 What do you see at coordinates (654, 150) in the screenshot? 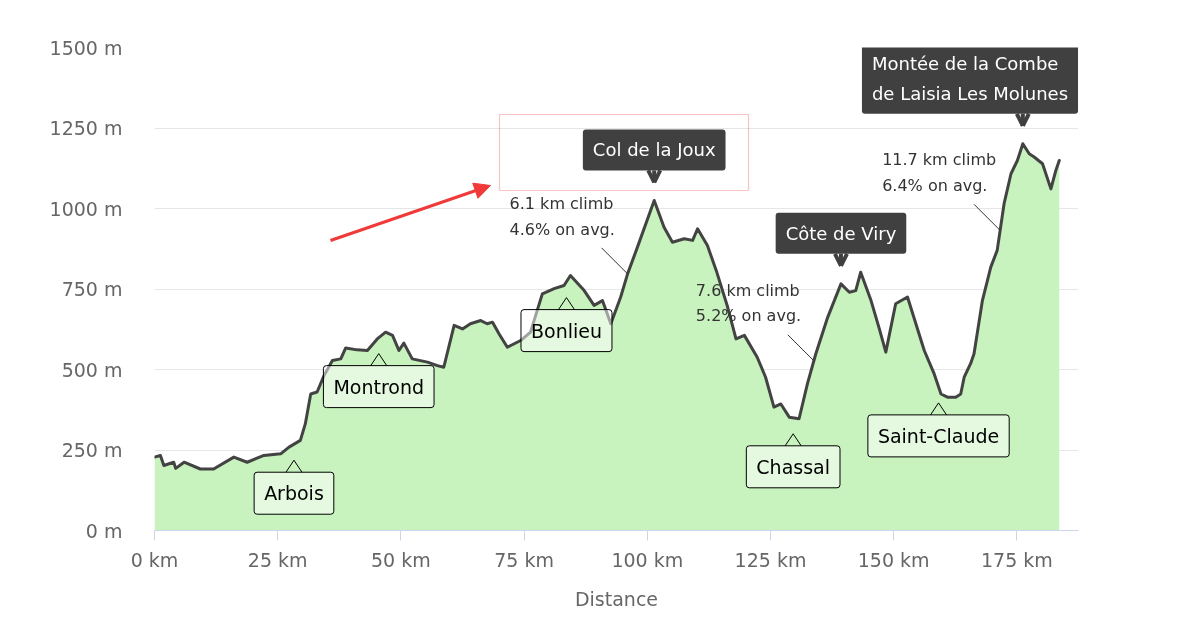
I see `annotation: Col de la Joux` at bounding box center [654, 150].